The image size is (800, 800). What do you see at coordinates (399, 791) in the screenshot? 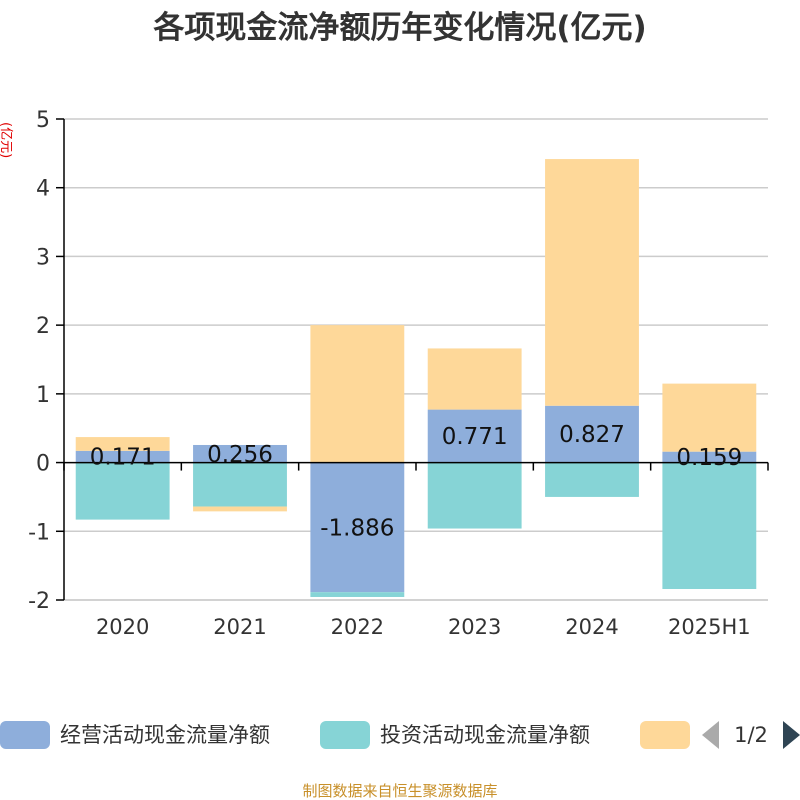
I see `source-note: 制图数据来自恒生聚源数据库` at bounding box center [399, 791].